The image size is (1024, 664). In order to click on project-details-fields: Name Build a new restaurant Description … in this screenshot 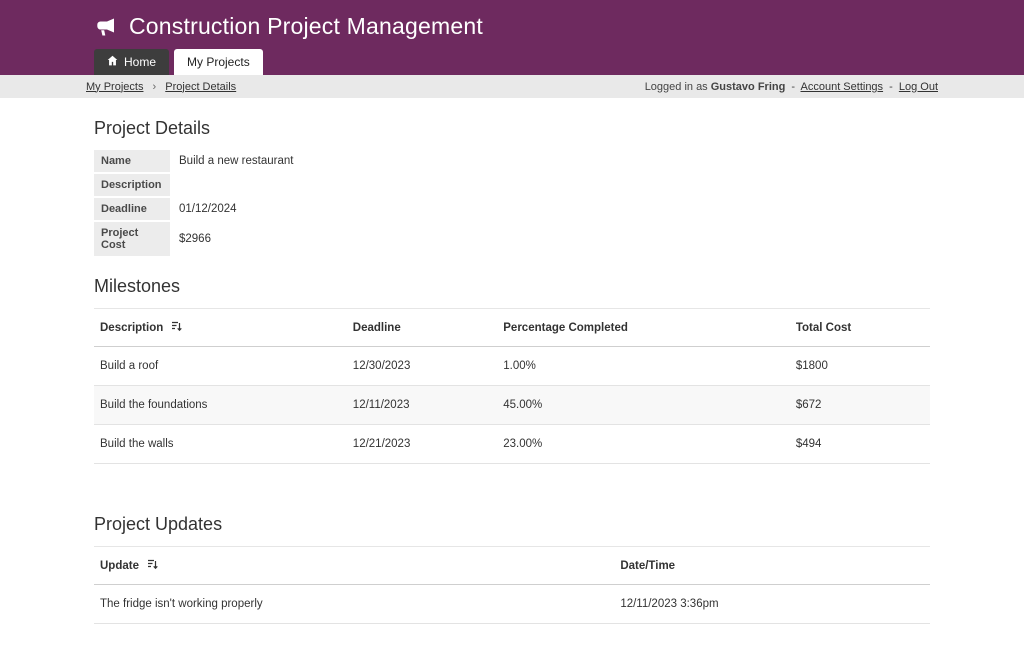, I will do `click(512, 203)`.